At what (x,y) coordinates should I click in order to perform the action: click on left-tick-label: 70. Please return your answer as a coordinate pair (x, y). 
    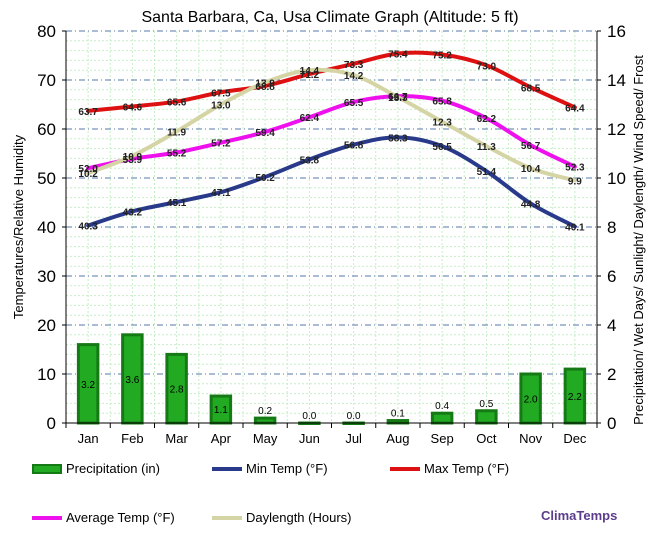
    Looking at the image, I should click on (46, 80).